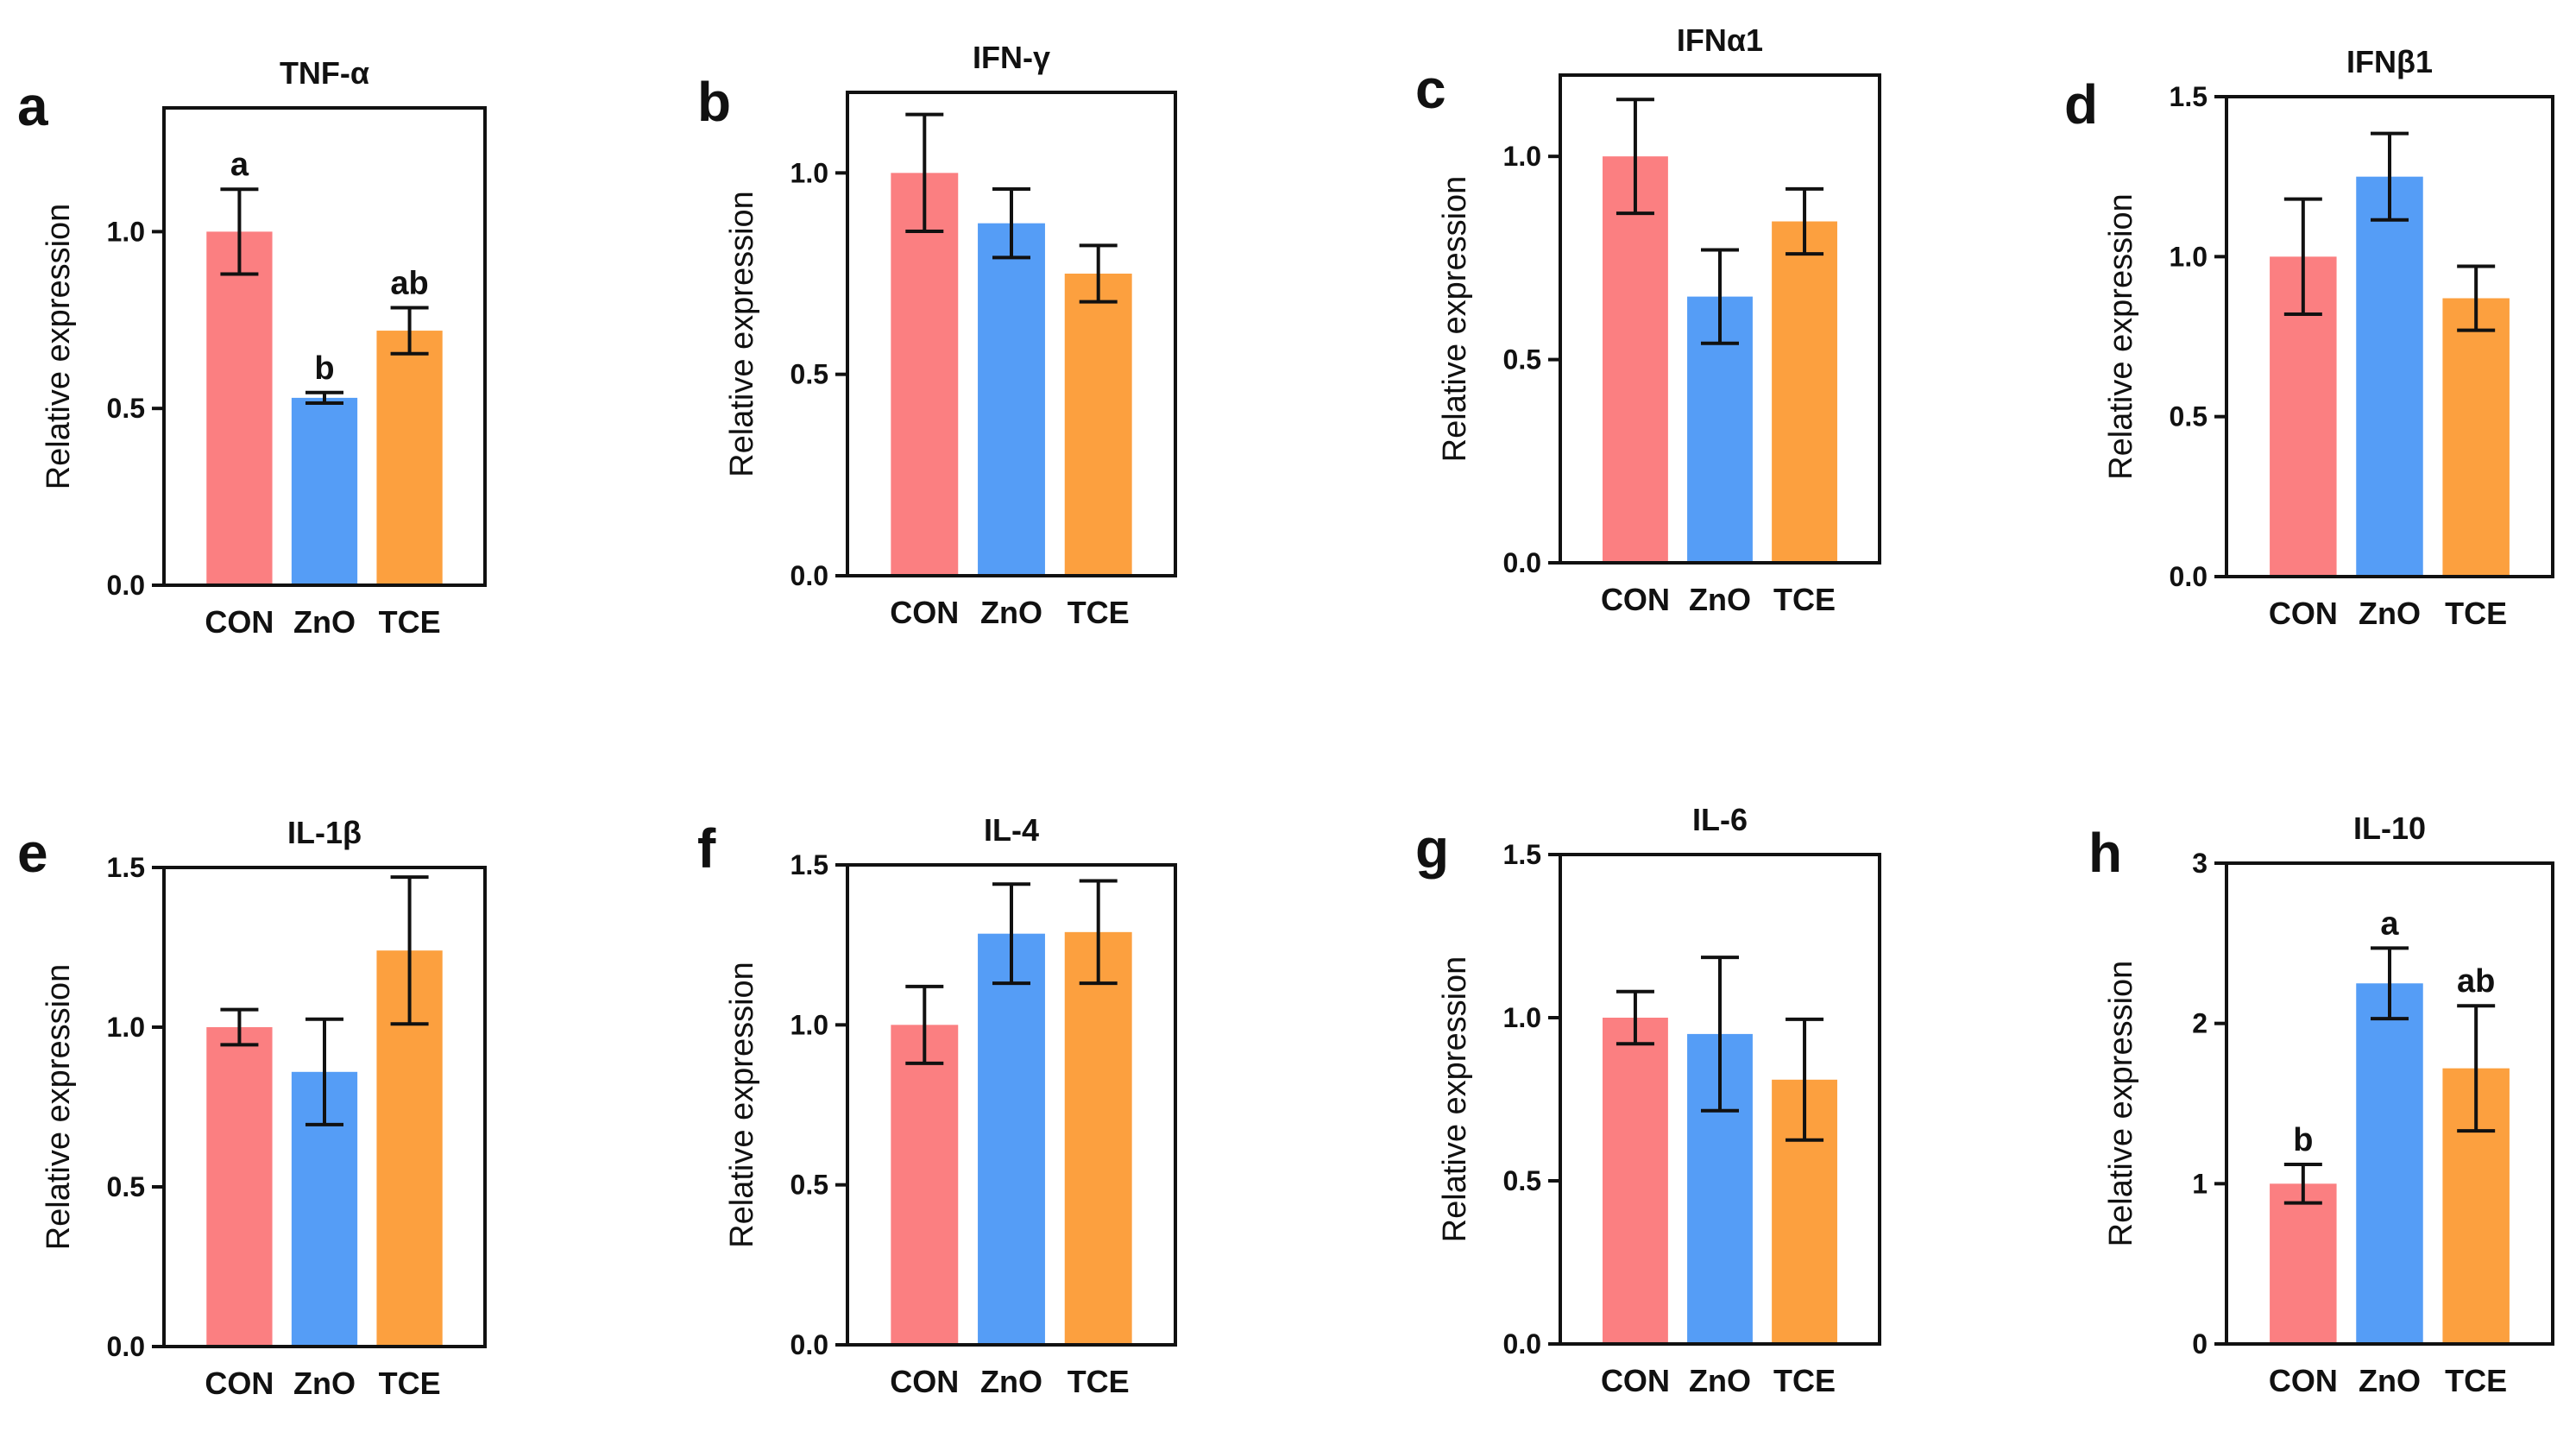  I want to click on panel-letter: e, so click(33, 853).